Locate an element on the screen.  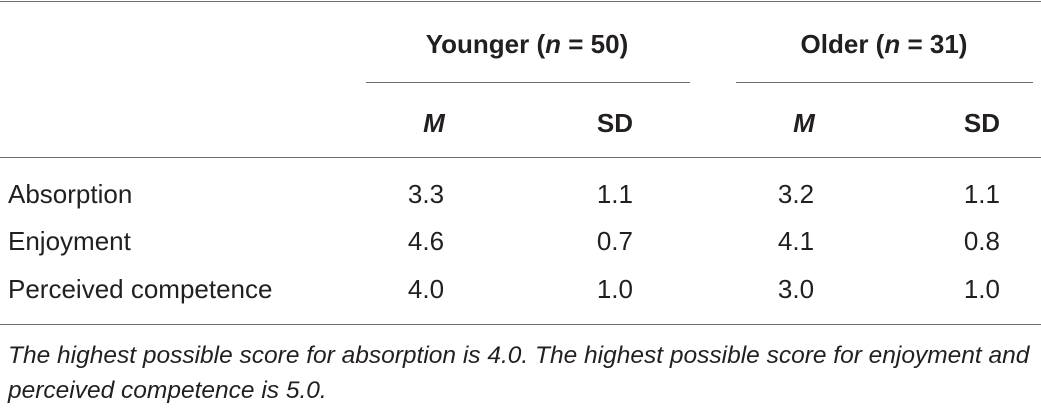
cell-absorption-younger-mean: 3.3 is located at coordinates (426, 194).